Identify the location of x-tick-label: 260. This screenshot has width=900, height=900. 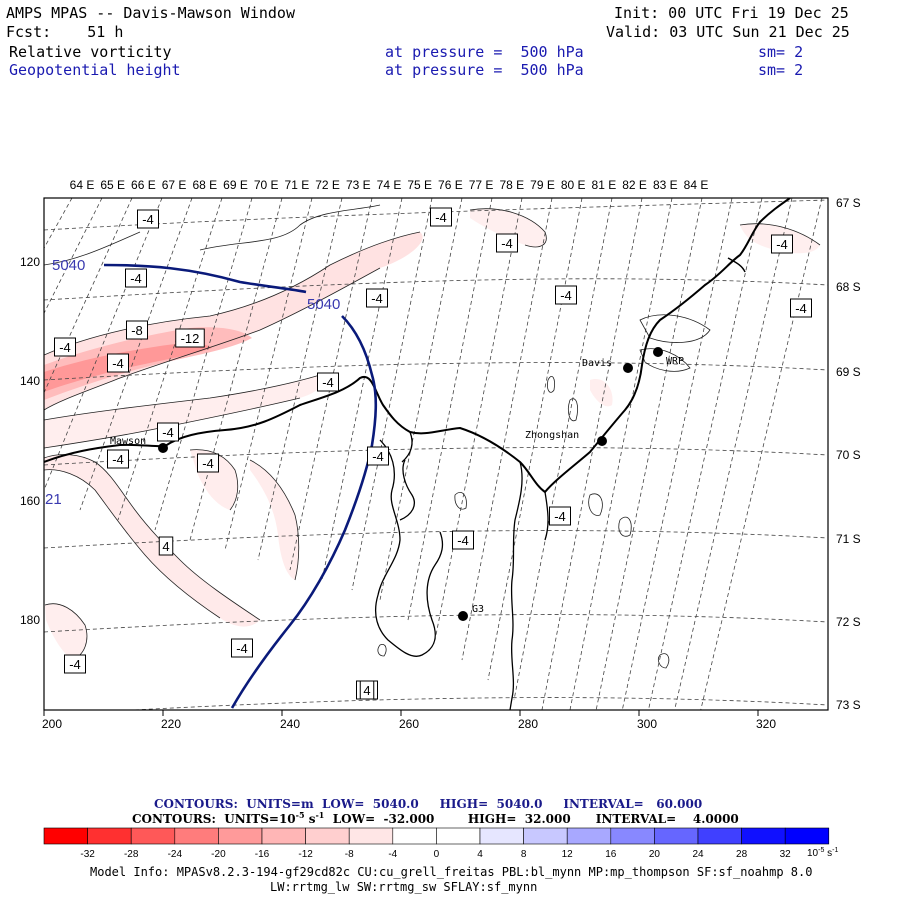
(409, 724).